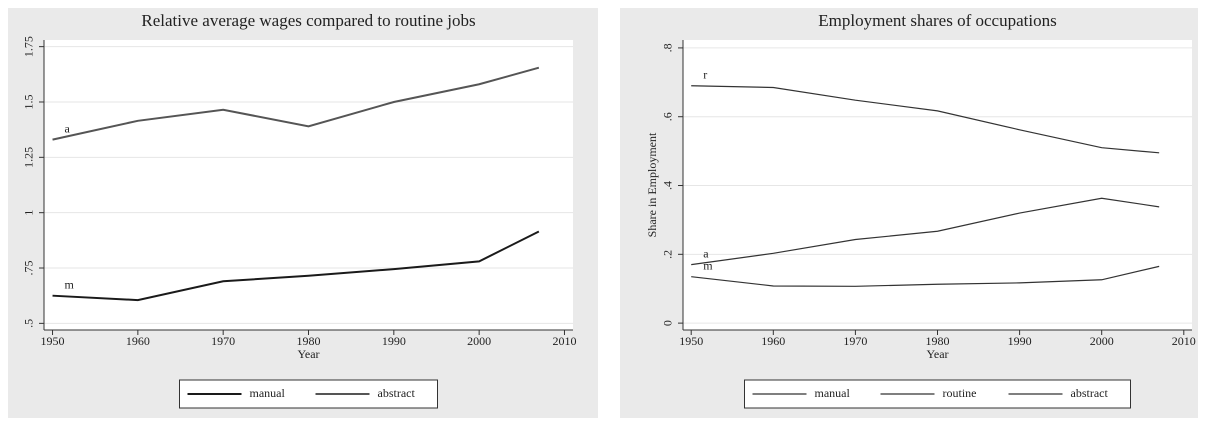 This screenshot has width=1205, height=425. Describe the element at coordinates (937, 394) in the screenshot. I see `legend-box` at that location.